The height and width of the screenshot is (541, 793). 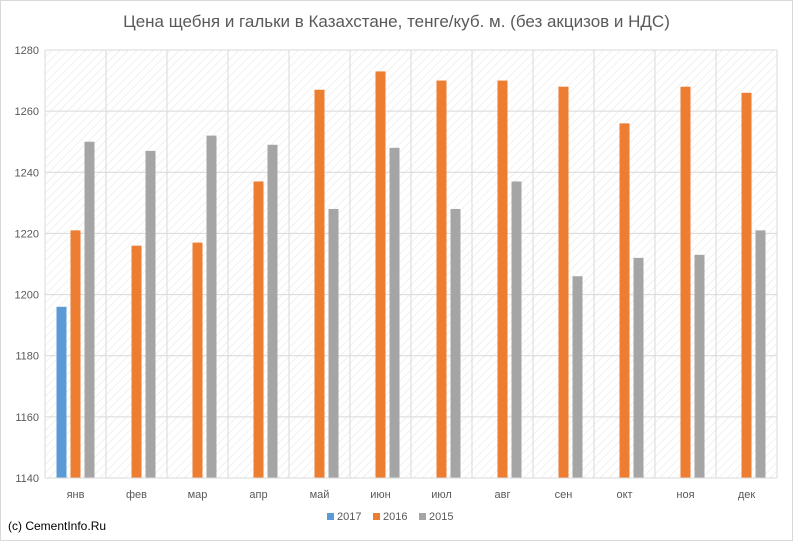 What do you see at coordinates (27, 479) in the screenshot?
I see `y-tick-label: 1140` at bounding box center [27, 479].